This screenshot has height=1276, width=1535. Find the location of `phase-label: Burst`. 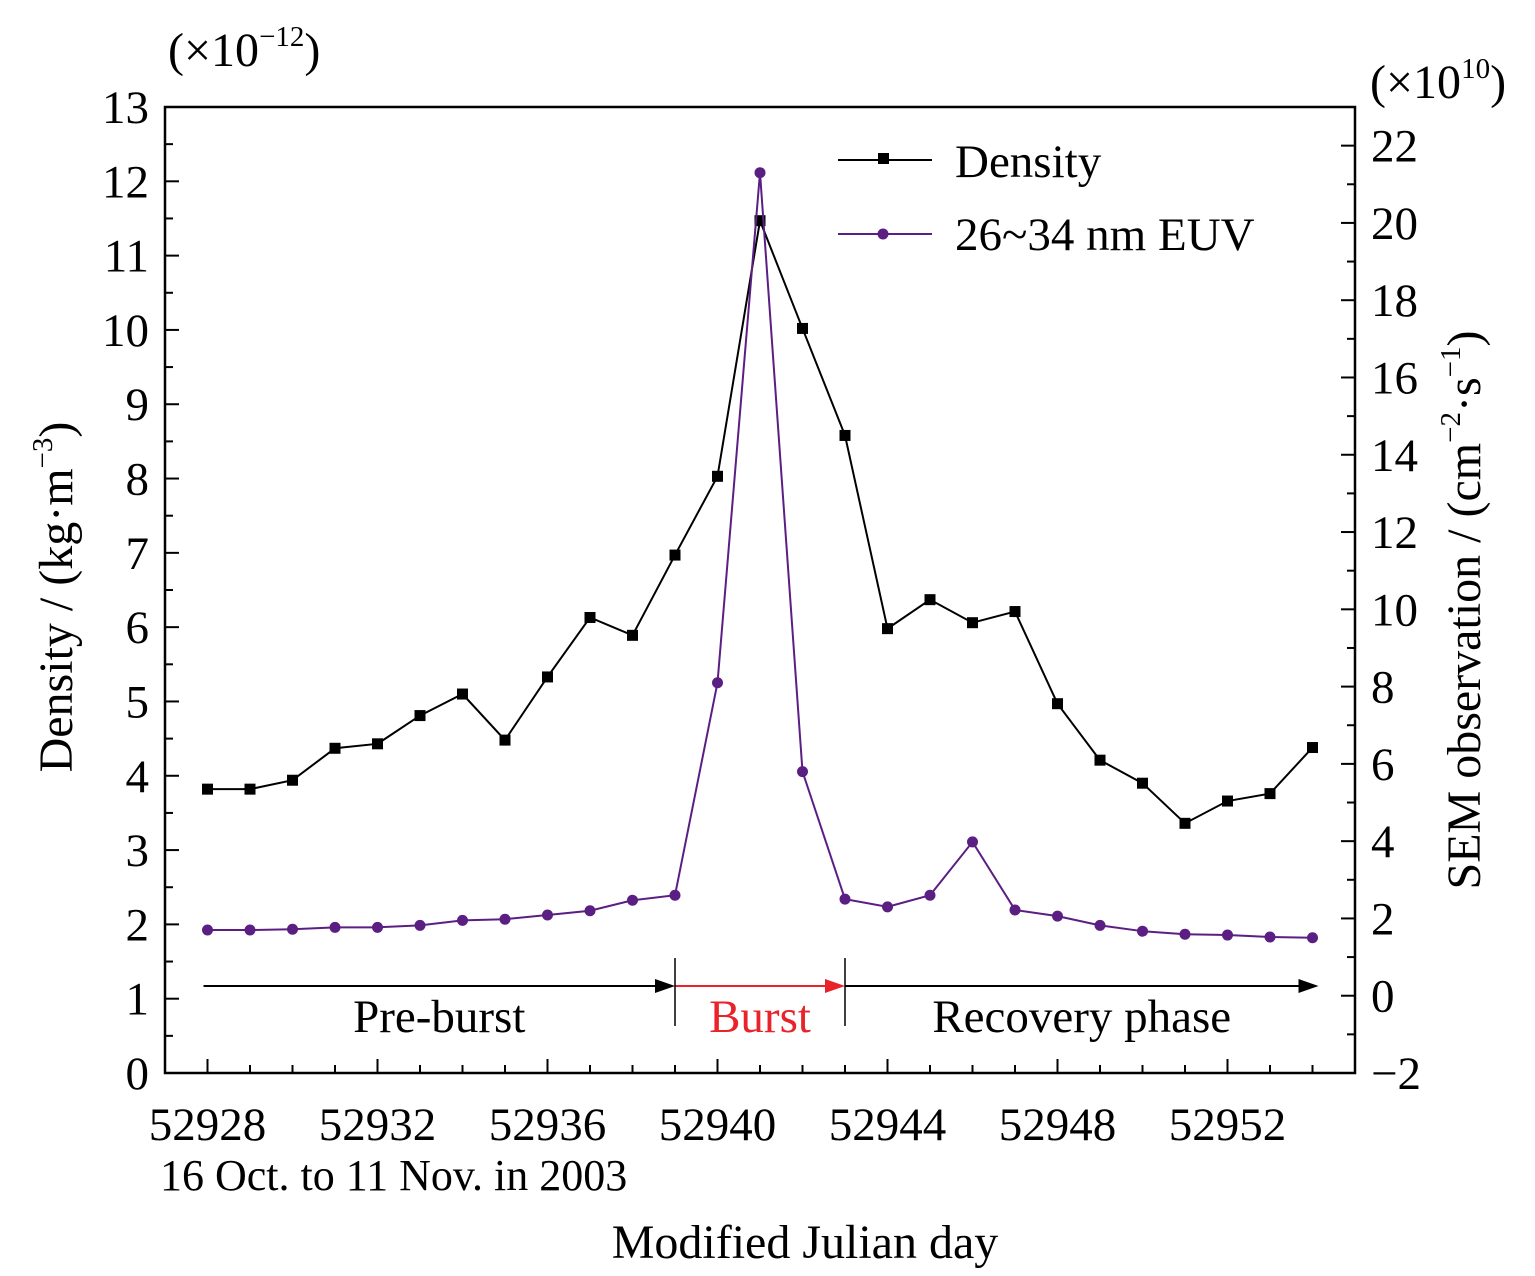

phase-label: Burst is located at coordinates (760, 1017).